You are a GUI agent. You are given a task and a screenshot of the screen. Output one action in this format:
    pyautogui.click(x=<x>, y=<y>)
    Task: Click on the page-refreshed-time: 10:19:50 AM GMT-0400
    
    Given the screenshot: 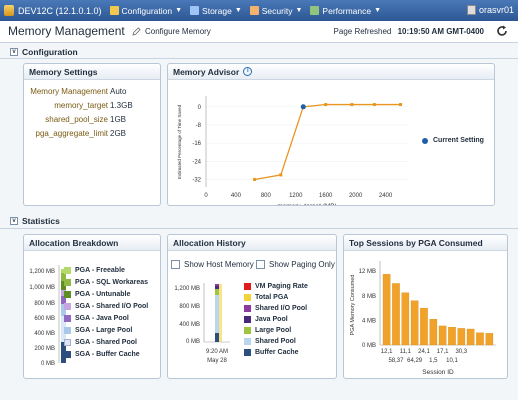 What is the action you would take?
    pyautogui.click(x=440, y=31)
    